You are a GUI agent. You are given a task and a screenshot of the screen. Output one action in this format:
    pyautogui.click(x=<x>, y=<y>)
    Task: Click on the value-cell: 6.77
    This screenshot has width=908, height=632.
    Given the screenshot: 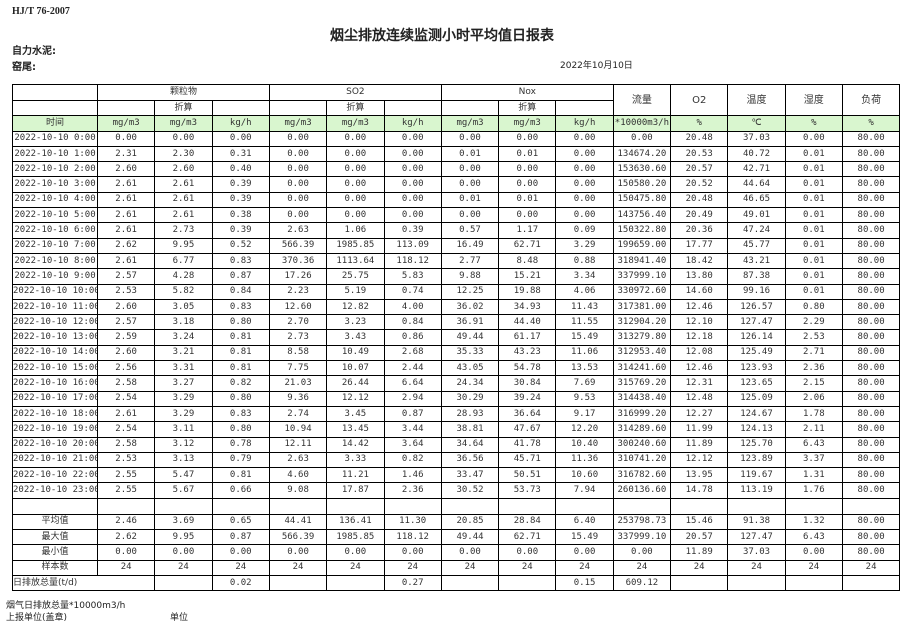 What is the action you would take?
    pyautogui.click(x=183, y=261)
    